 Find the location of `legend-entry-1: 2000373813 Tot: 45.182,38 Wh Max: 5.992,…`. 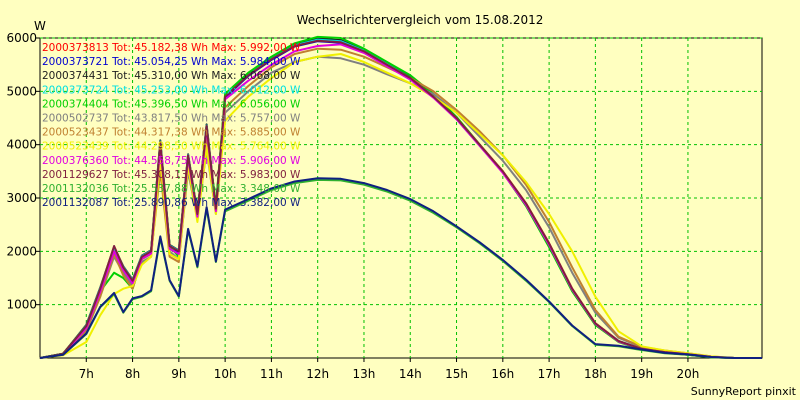

legend-entry-1: 2000373813 Tot: 45.182,38 Wh Max: 5.992,… is located at coordinates (171, 48).